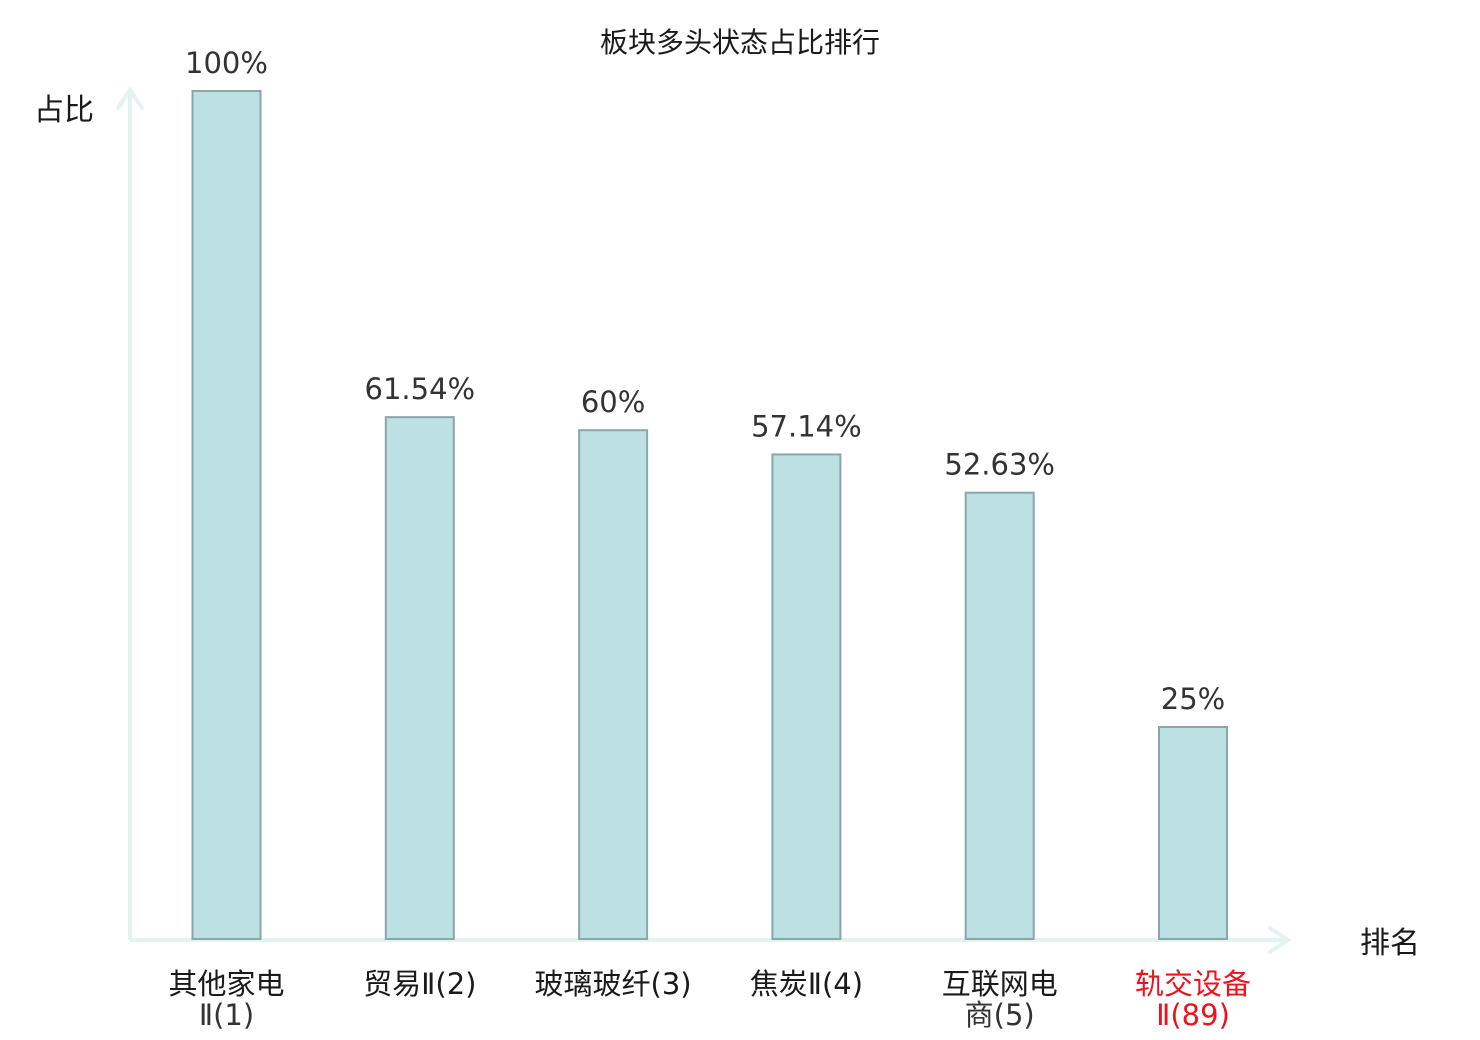 This screenshot has height=1040, width=1480. What do you see at coordinates (64, 110) in the screenshot?
I see `y-axis-label: 占比` at bounding box center [64, 110].